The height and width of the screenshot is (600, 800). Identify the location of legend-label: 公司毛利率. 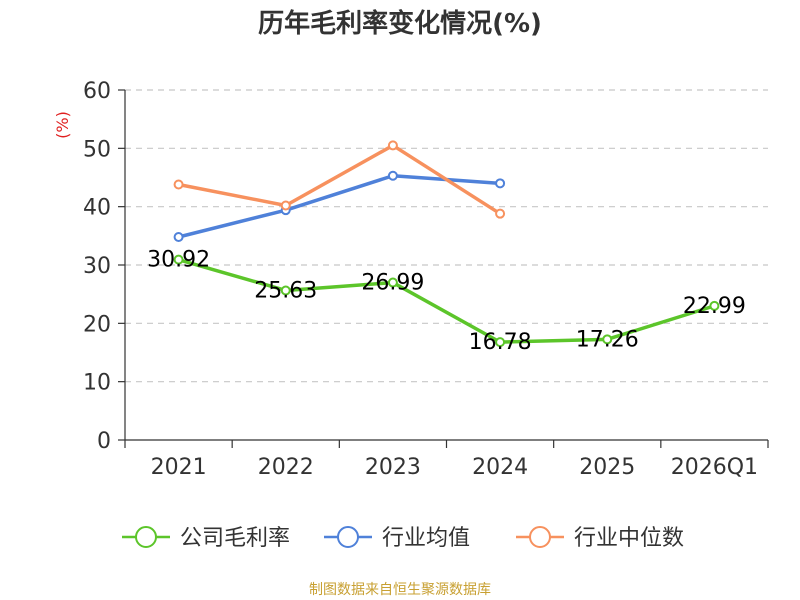
(235, 538).